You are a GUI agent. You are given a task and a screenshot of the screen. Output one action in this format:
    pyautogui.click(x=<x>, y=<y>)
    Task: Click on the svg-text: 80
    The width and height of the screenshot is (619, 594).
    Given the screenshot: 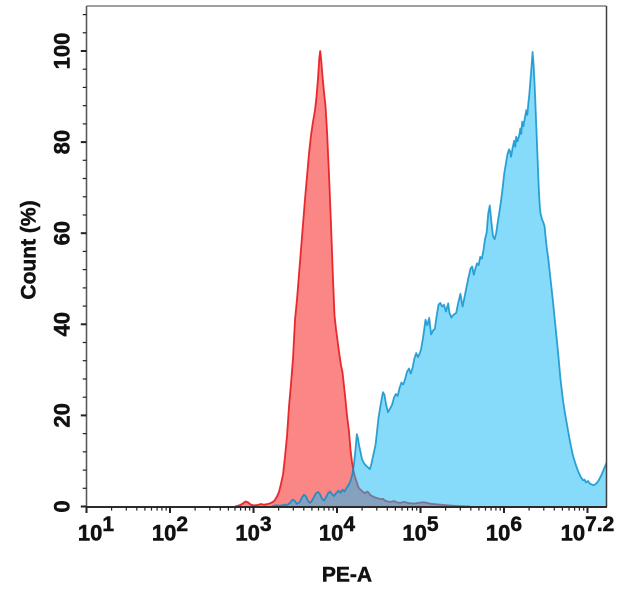 What is the action you would take?
    pyautogui.click(x=62, y=142)
    